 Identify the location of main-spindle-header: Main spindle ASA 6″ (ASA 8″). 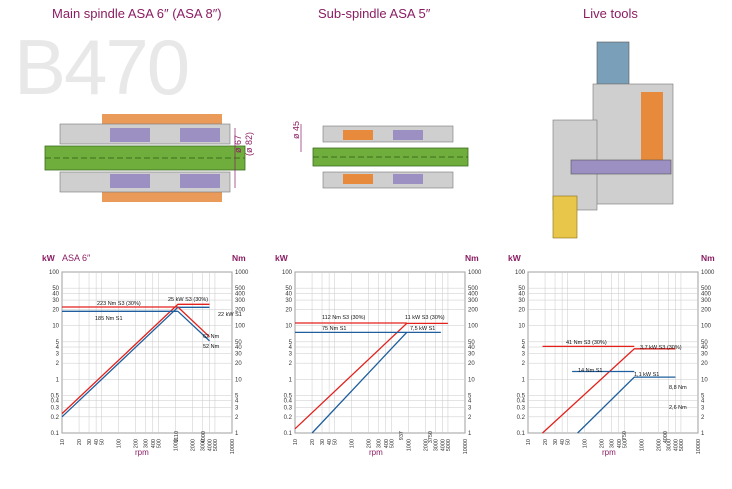
(137, 13).